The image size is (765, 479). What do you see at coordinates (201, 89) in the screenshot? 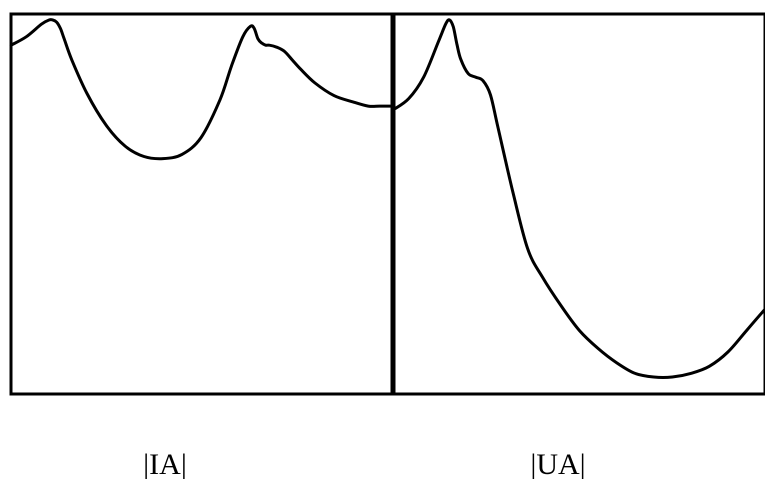
I see `series-line` at bounding box center [201, 89].